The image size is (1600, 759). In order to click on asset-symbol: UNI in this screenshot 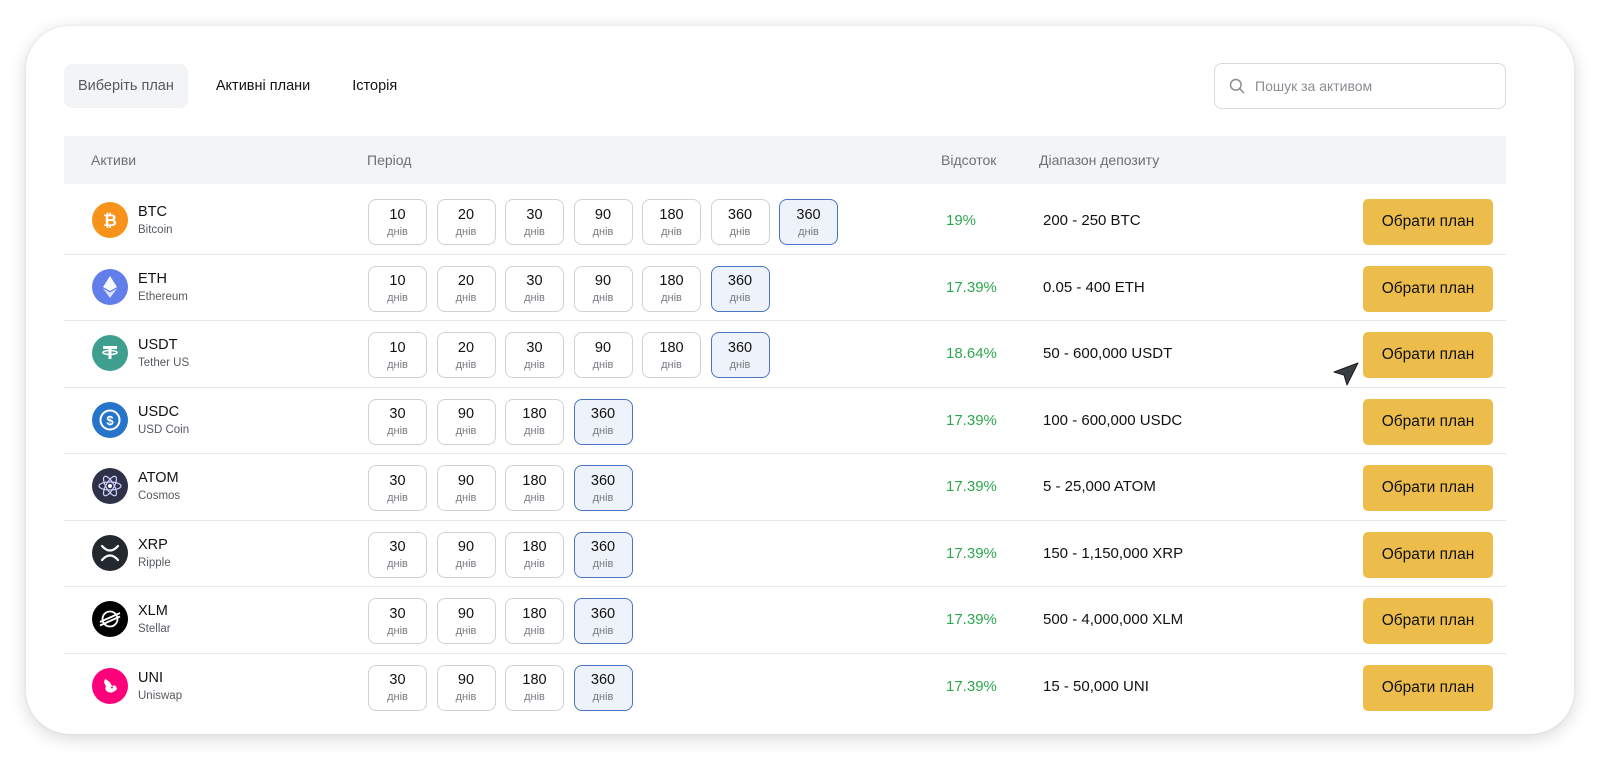, I will do `click(150, 677)`.